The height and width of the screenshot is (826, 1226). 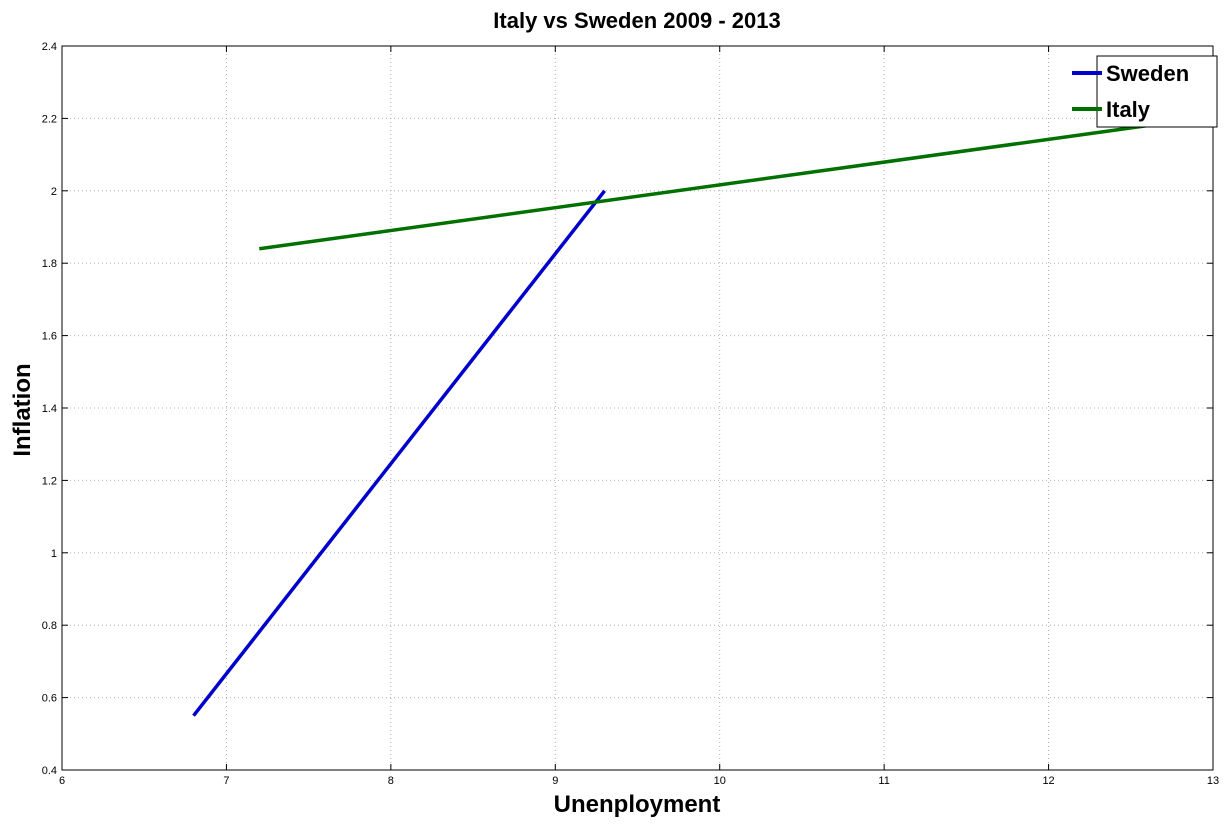 I want to click on x-tick-label: 8, so click(x=391, y=781).